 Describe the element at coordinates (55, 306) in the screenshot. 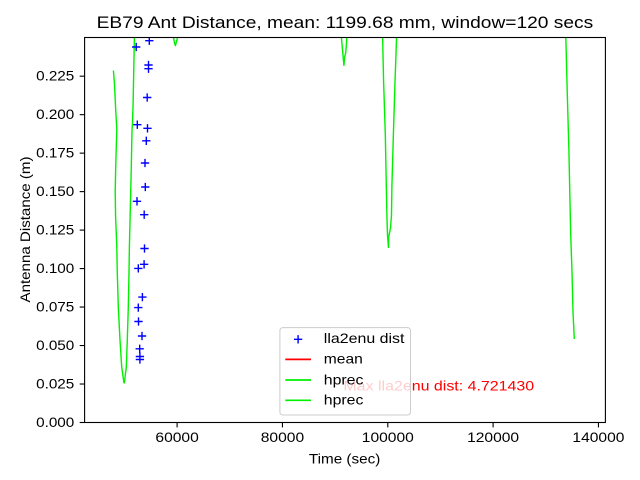

I see `svg-text: 0.075` at that location.